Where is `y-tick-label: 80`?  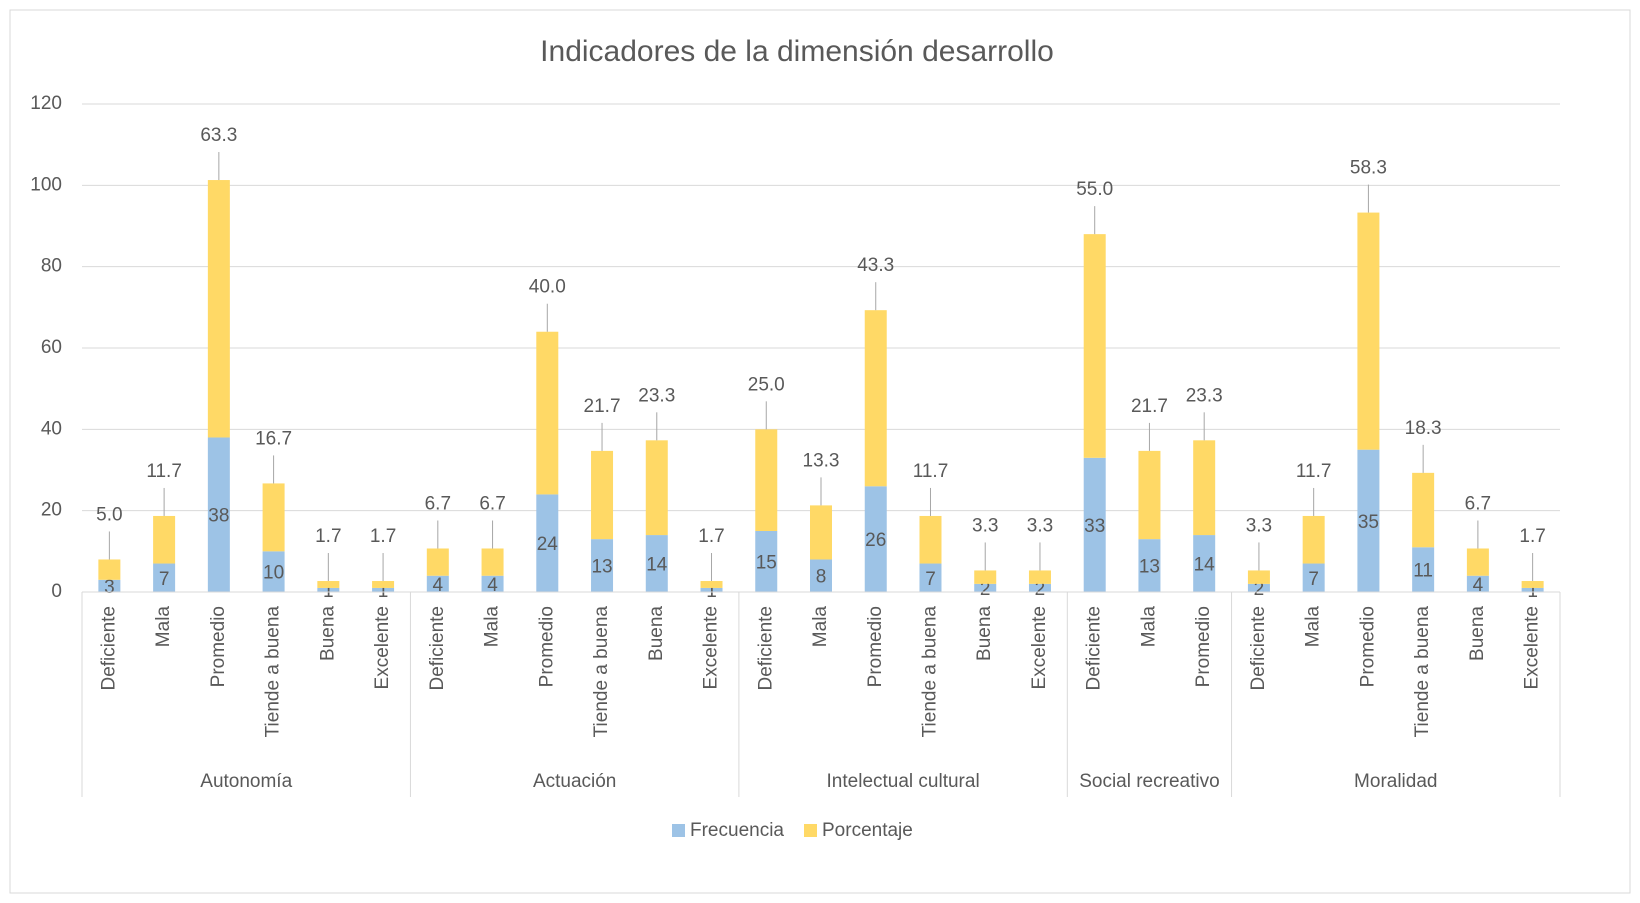
y-tick-label: 80 is located at coordinates (51, 266).